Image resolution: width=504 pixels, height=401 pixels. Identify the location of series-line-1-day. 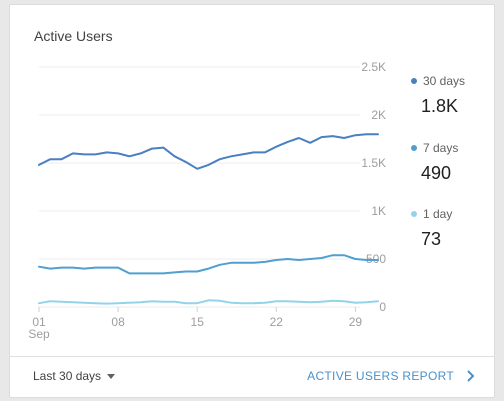
(208, 302).